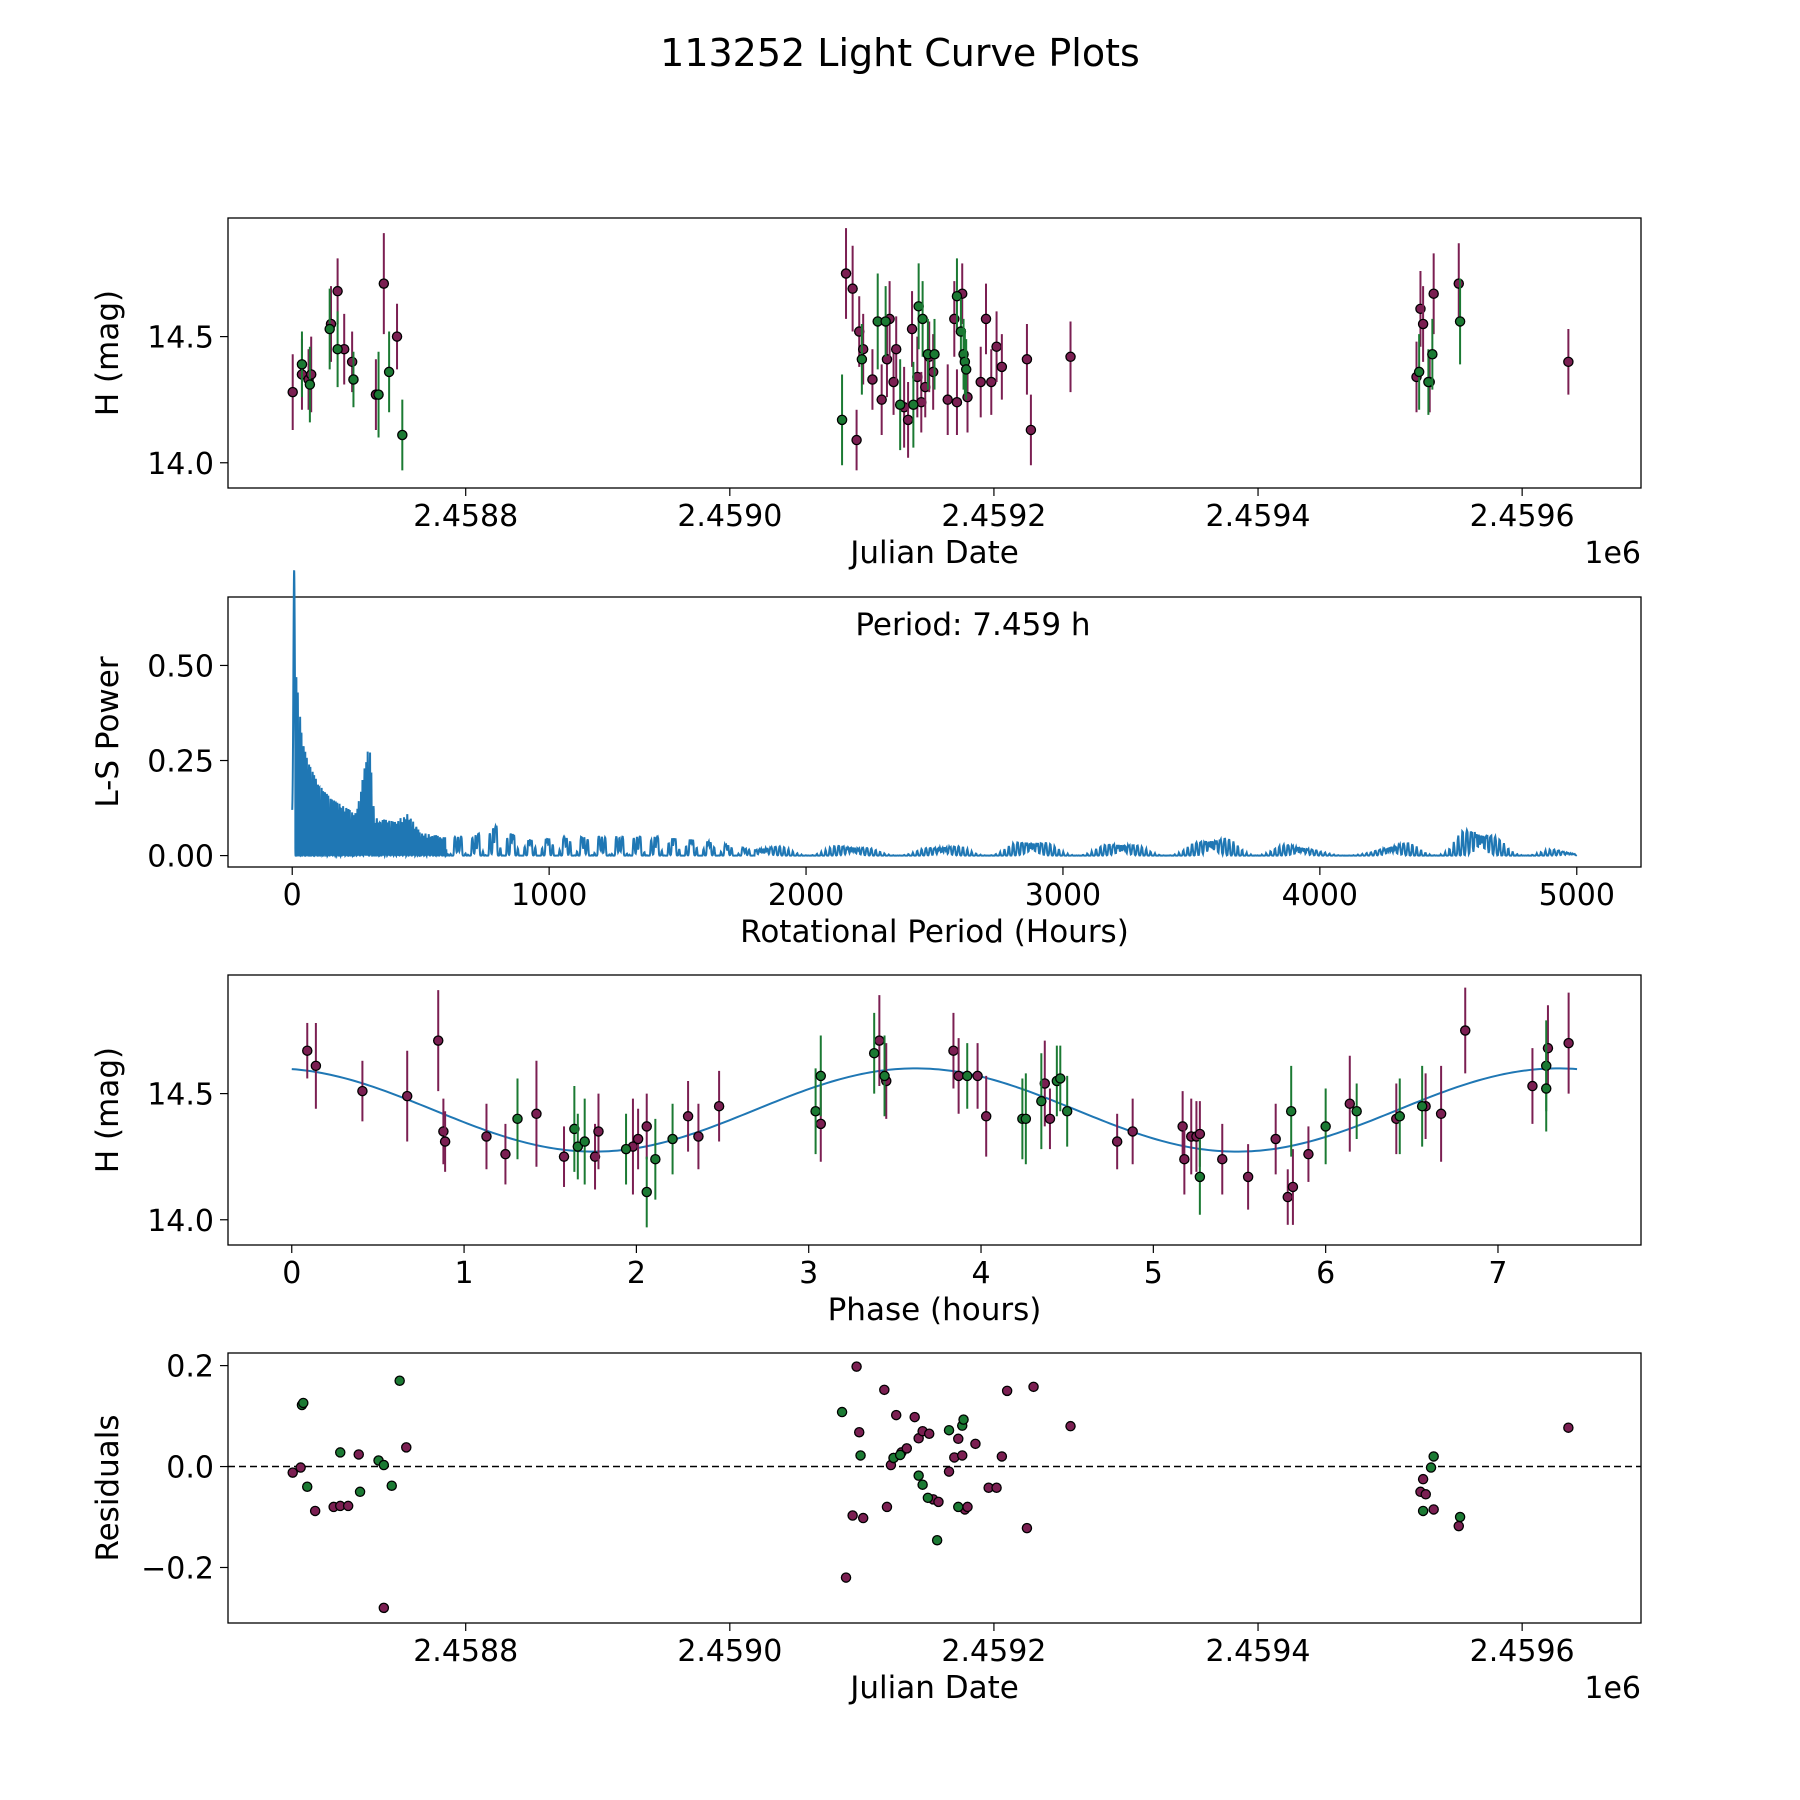 The height and width of the screenshot is (1800, 1800). Describe the element at coordinates (729, 516) in the screenshot. I see `lightcurve-x-tick-label: 2.4590` at that location.